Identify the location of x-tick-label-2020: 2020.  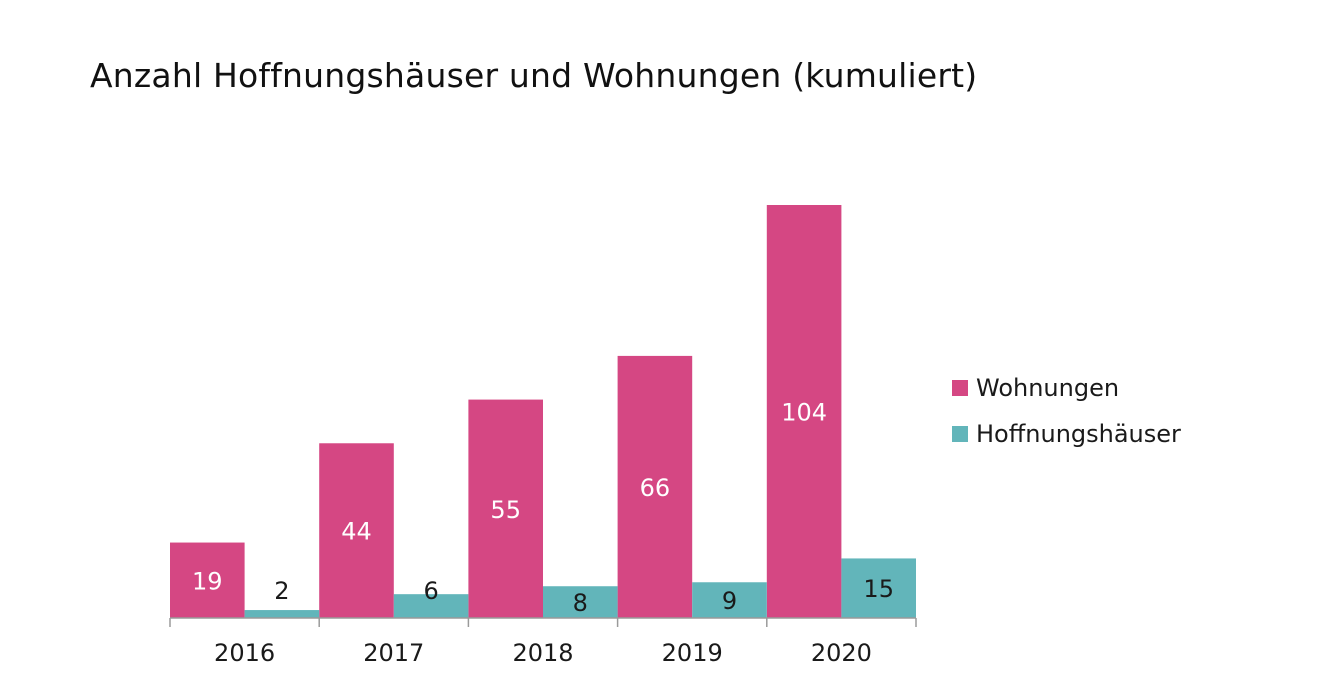
(841, 653).